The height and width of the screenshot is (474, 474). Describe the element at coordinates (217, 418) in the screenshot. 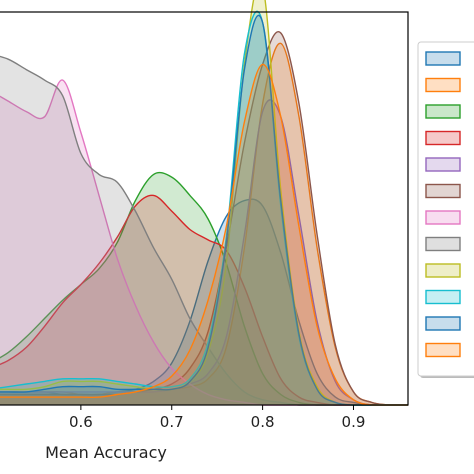

I see `x-axis: 0.6 0.7 0.8 0.9` at that location.